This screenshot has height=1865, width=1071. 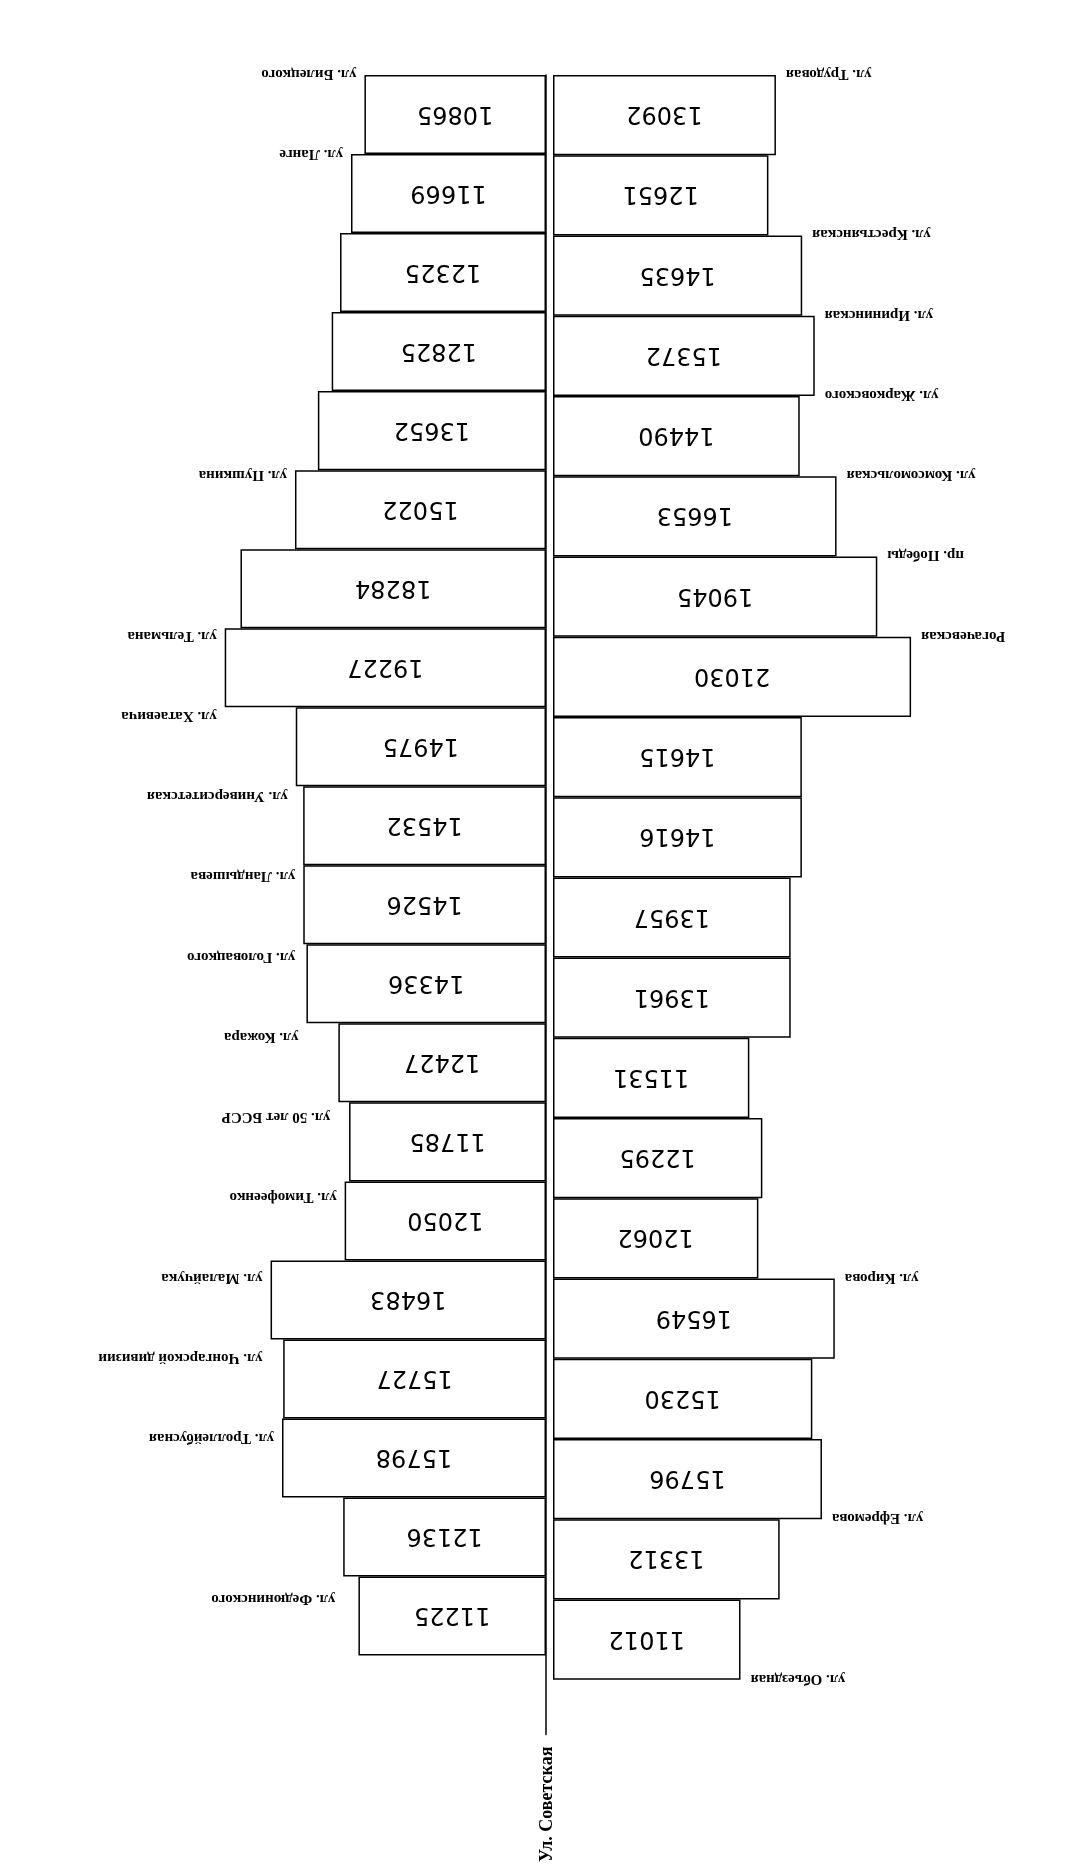 I want to click on data-label: 11531, so click(x=651, y=1077).